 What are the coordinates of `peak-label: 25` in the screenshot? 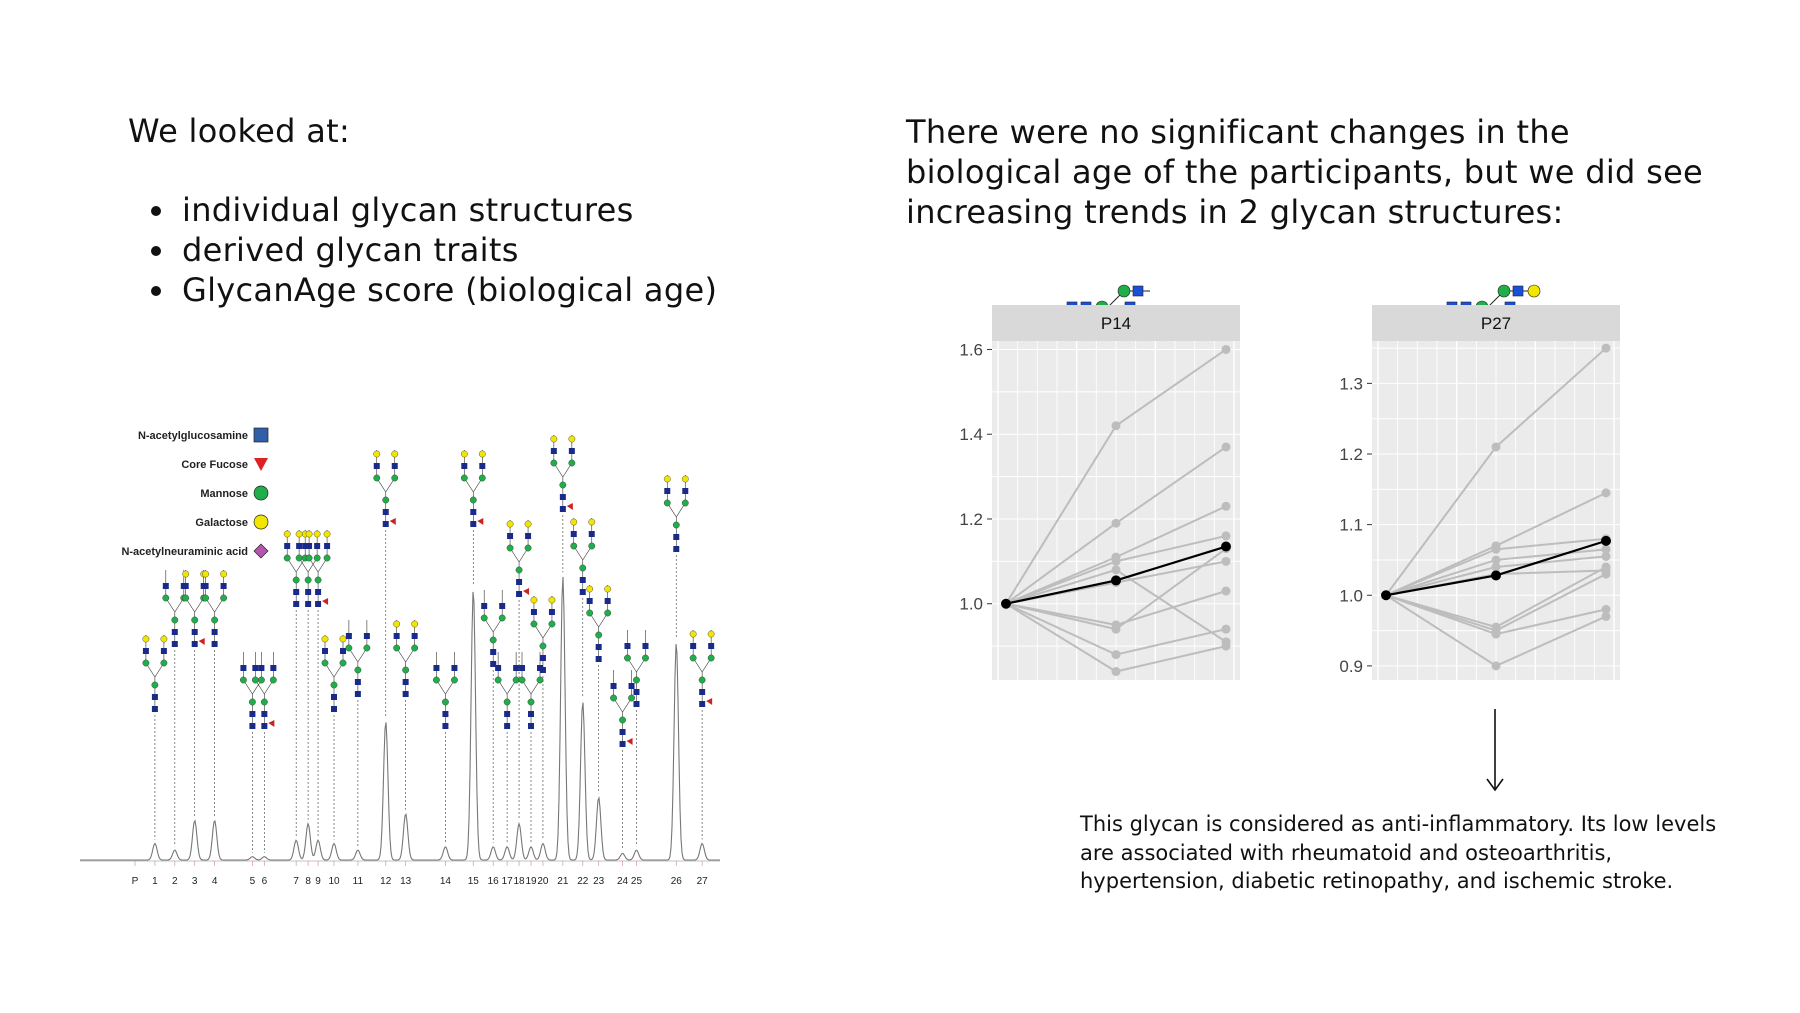 It's located at (637, 881).